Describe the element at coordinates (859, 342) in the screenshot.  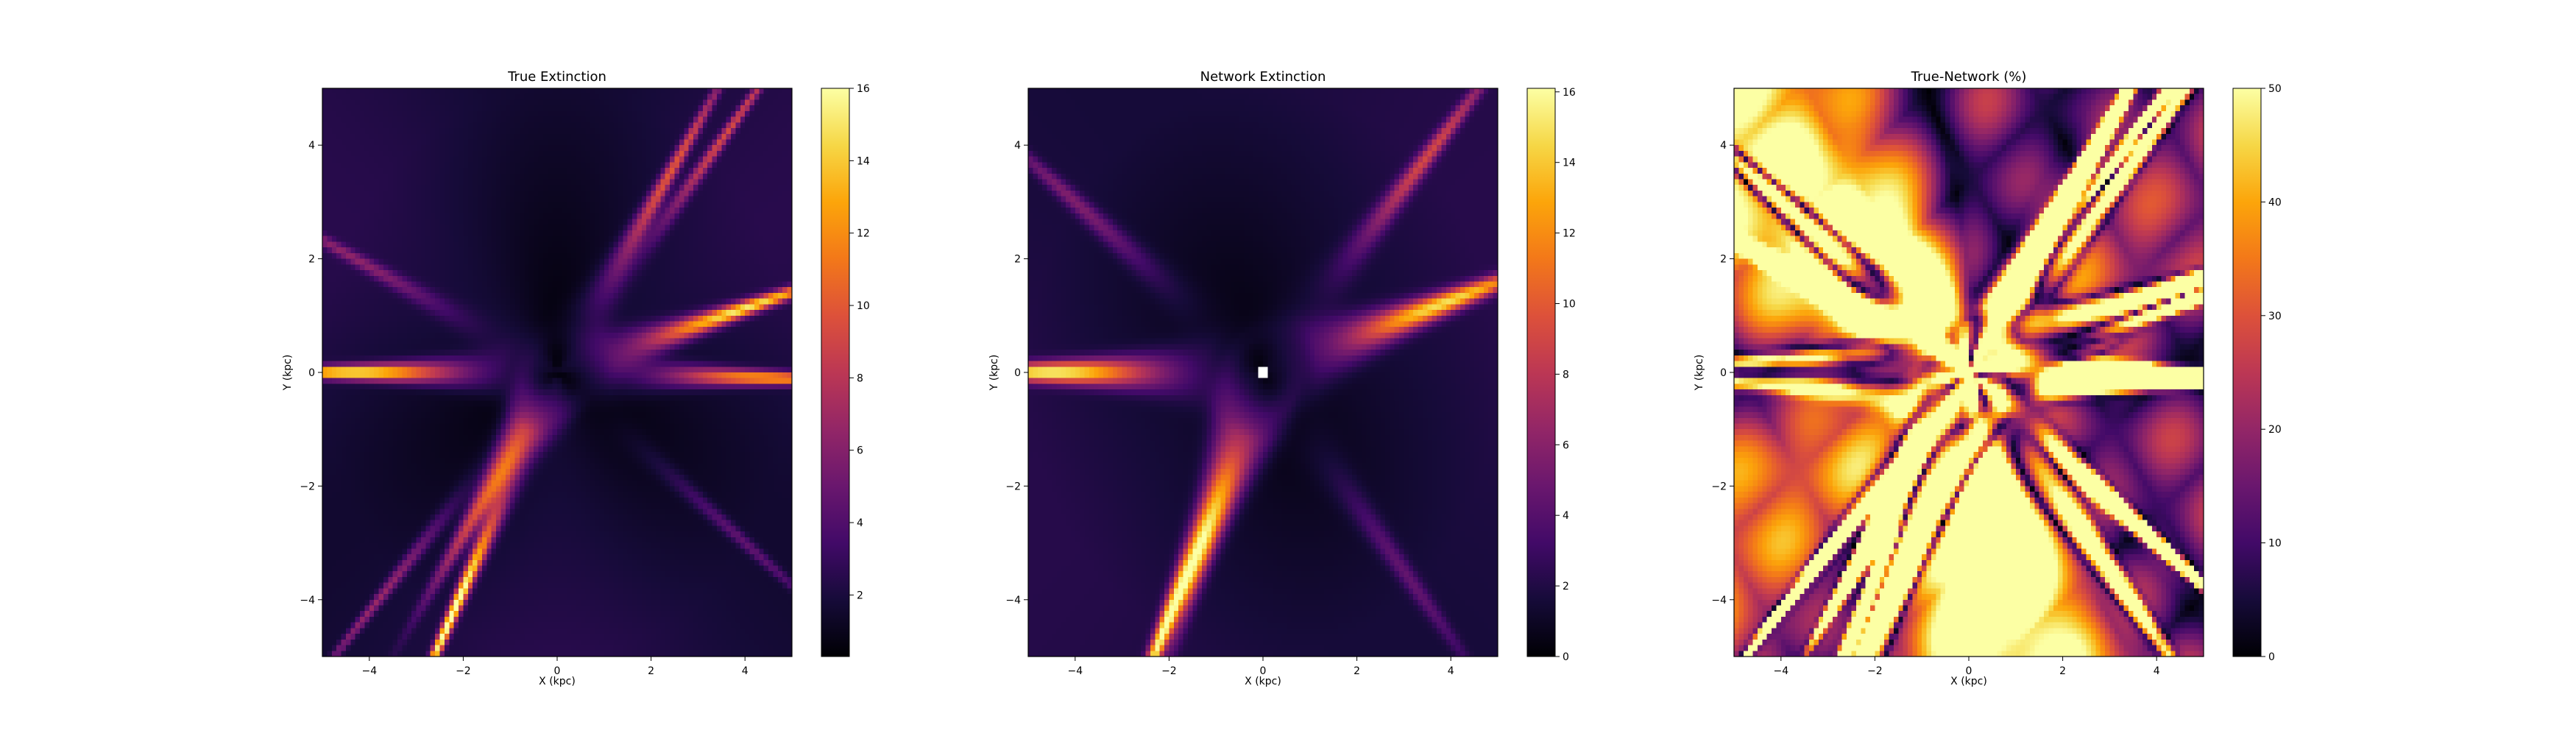
I see `colorbar-ticks: 2 4 6 8 10 12 14 16` at that location.